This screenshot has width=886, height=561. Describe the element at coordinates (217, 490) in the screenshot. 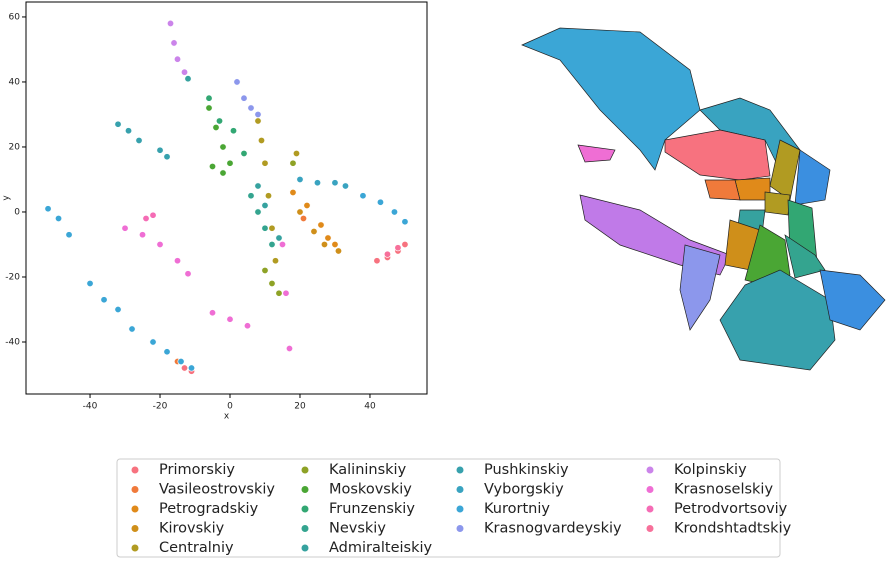

I see `legend-label: Vasileostrovskiy` at that location.